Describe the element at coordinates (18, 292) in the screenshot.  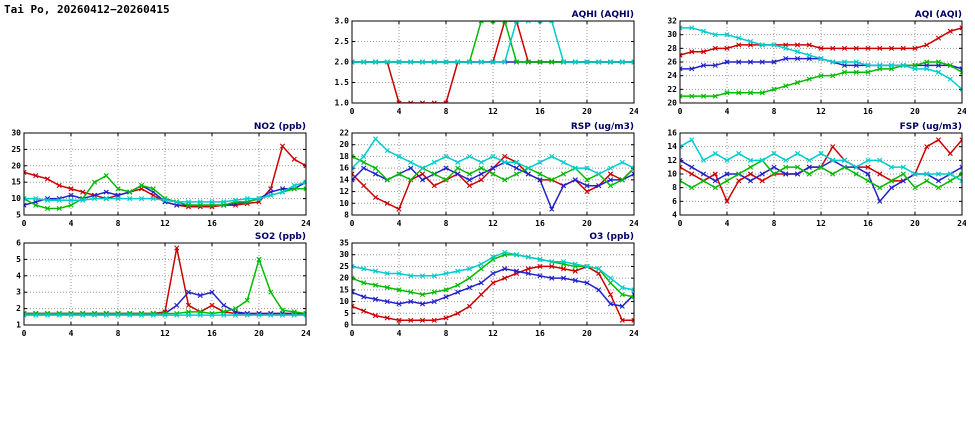
I see `svg-text: 3` at that location.